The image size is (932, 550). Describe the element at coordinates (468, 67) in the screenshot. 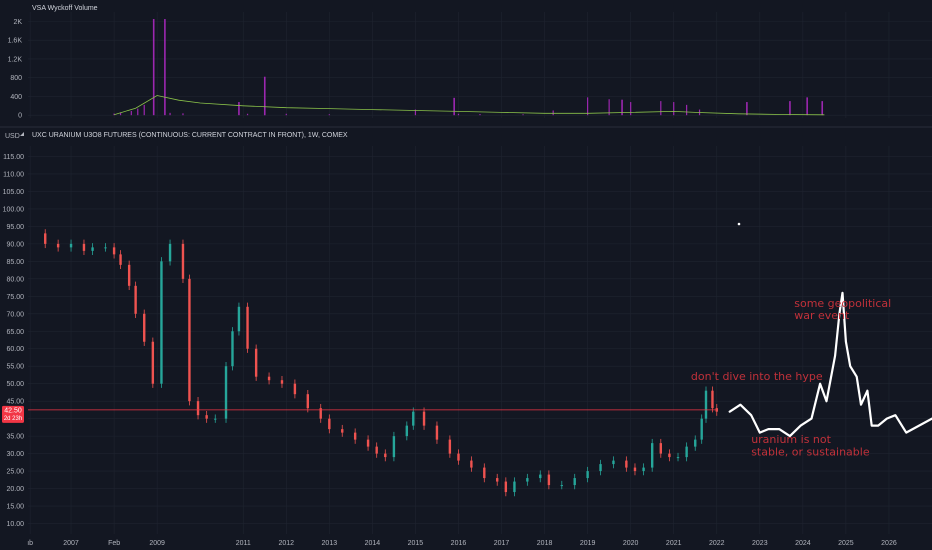

I see `volume-bars` at that location.